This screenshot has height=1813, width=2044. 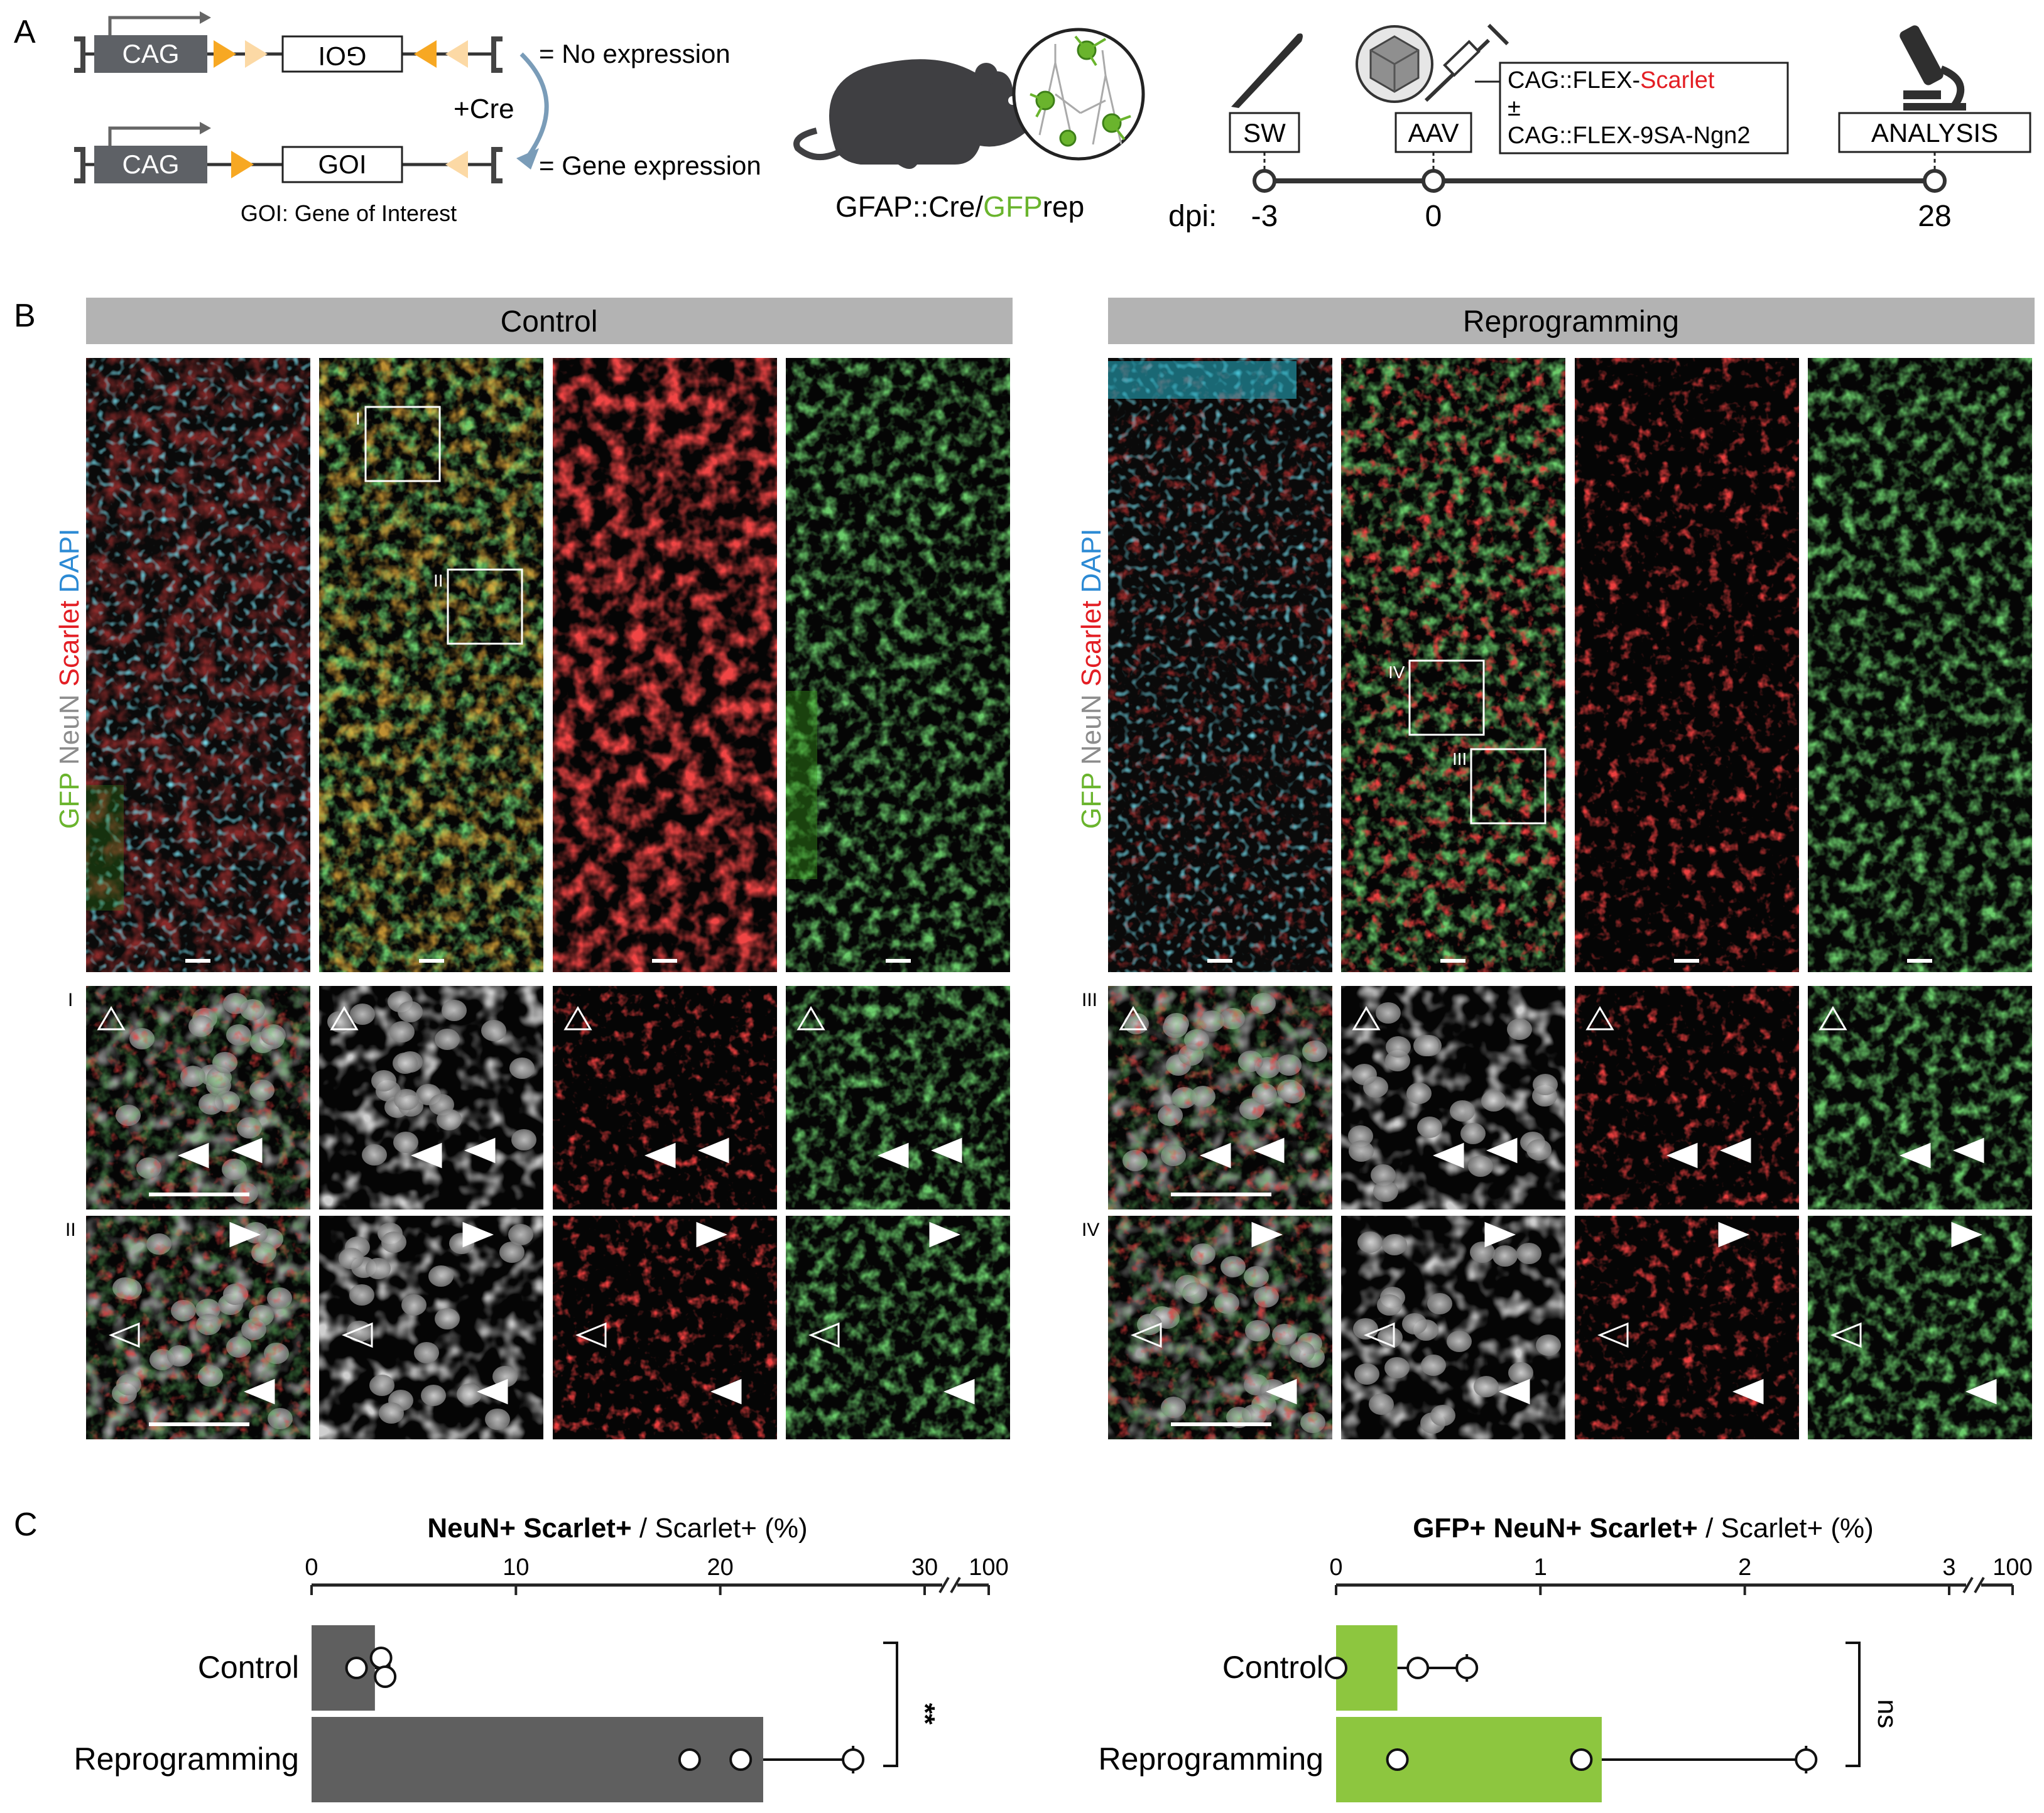 What do you see at coordinates (1466, 62) in the screenshot?
I see `syringe-icon` at bounding box center [1466, 62].